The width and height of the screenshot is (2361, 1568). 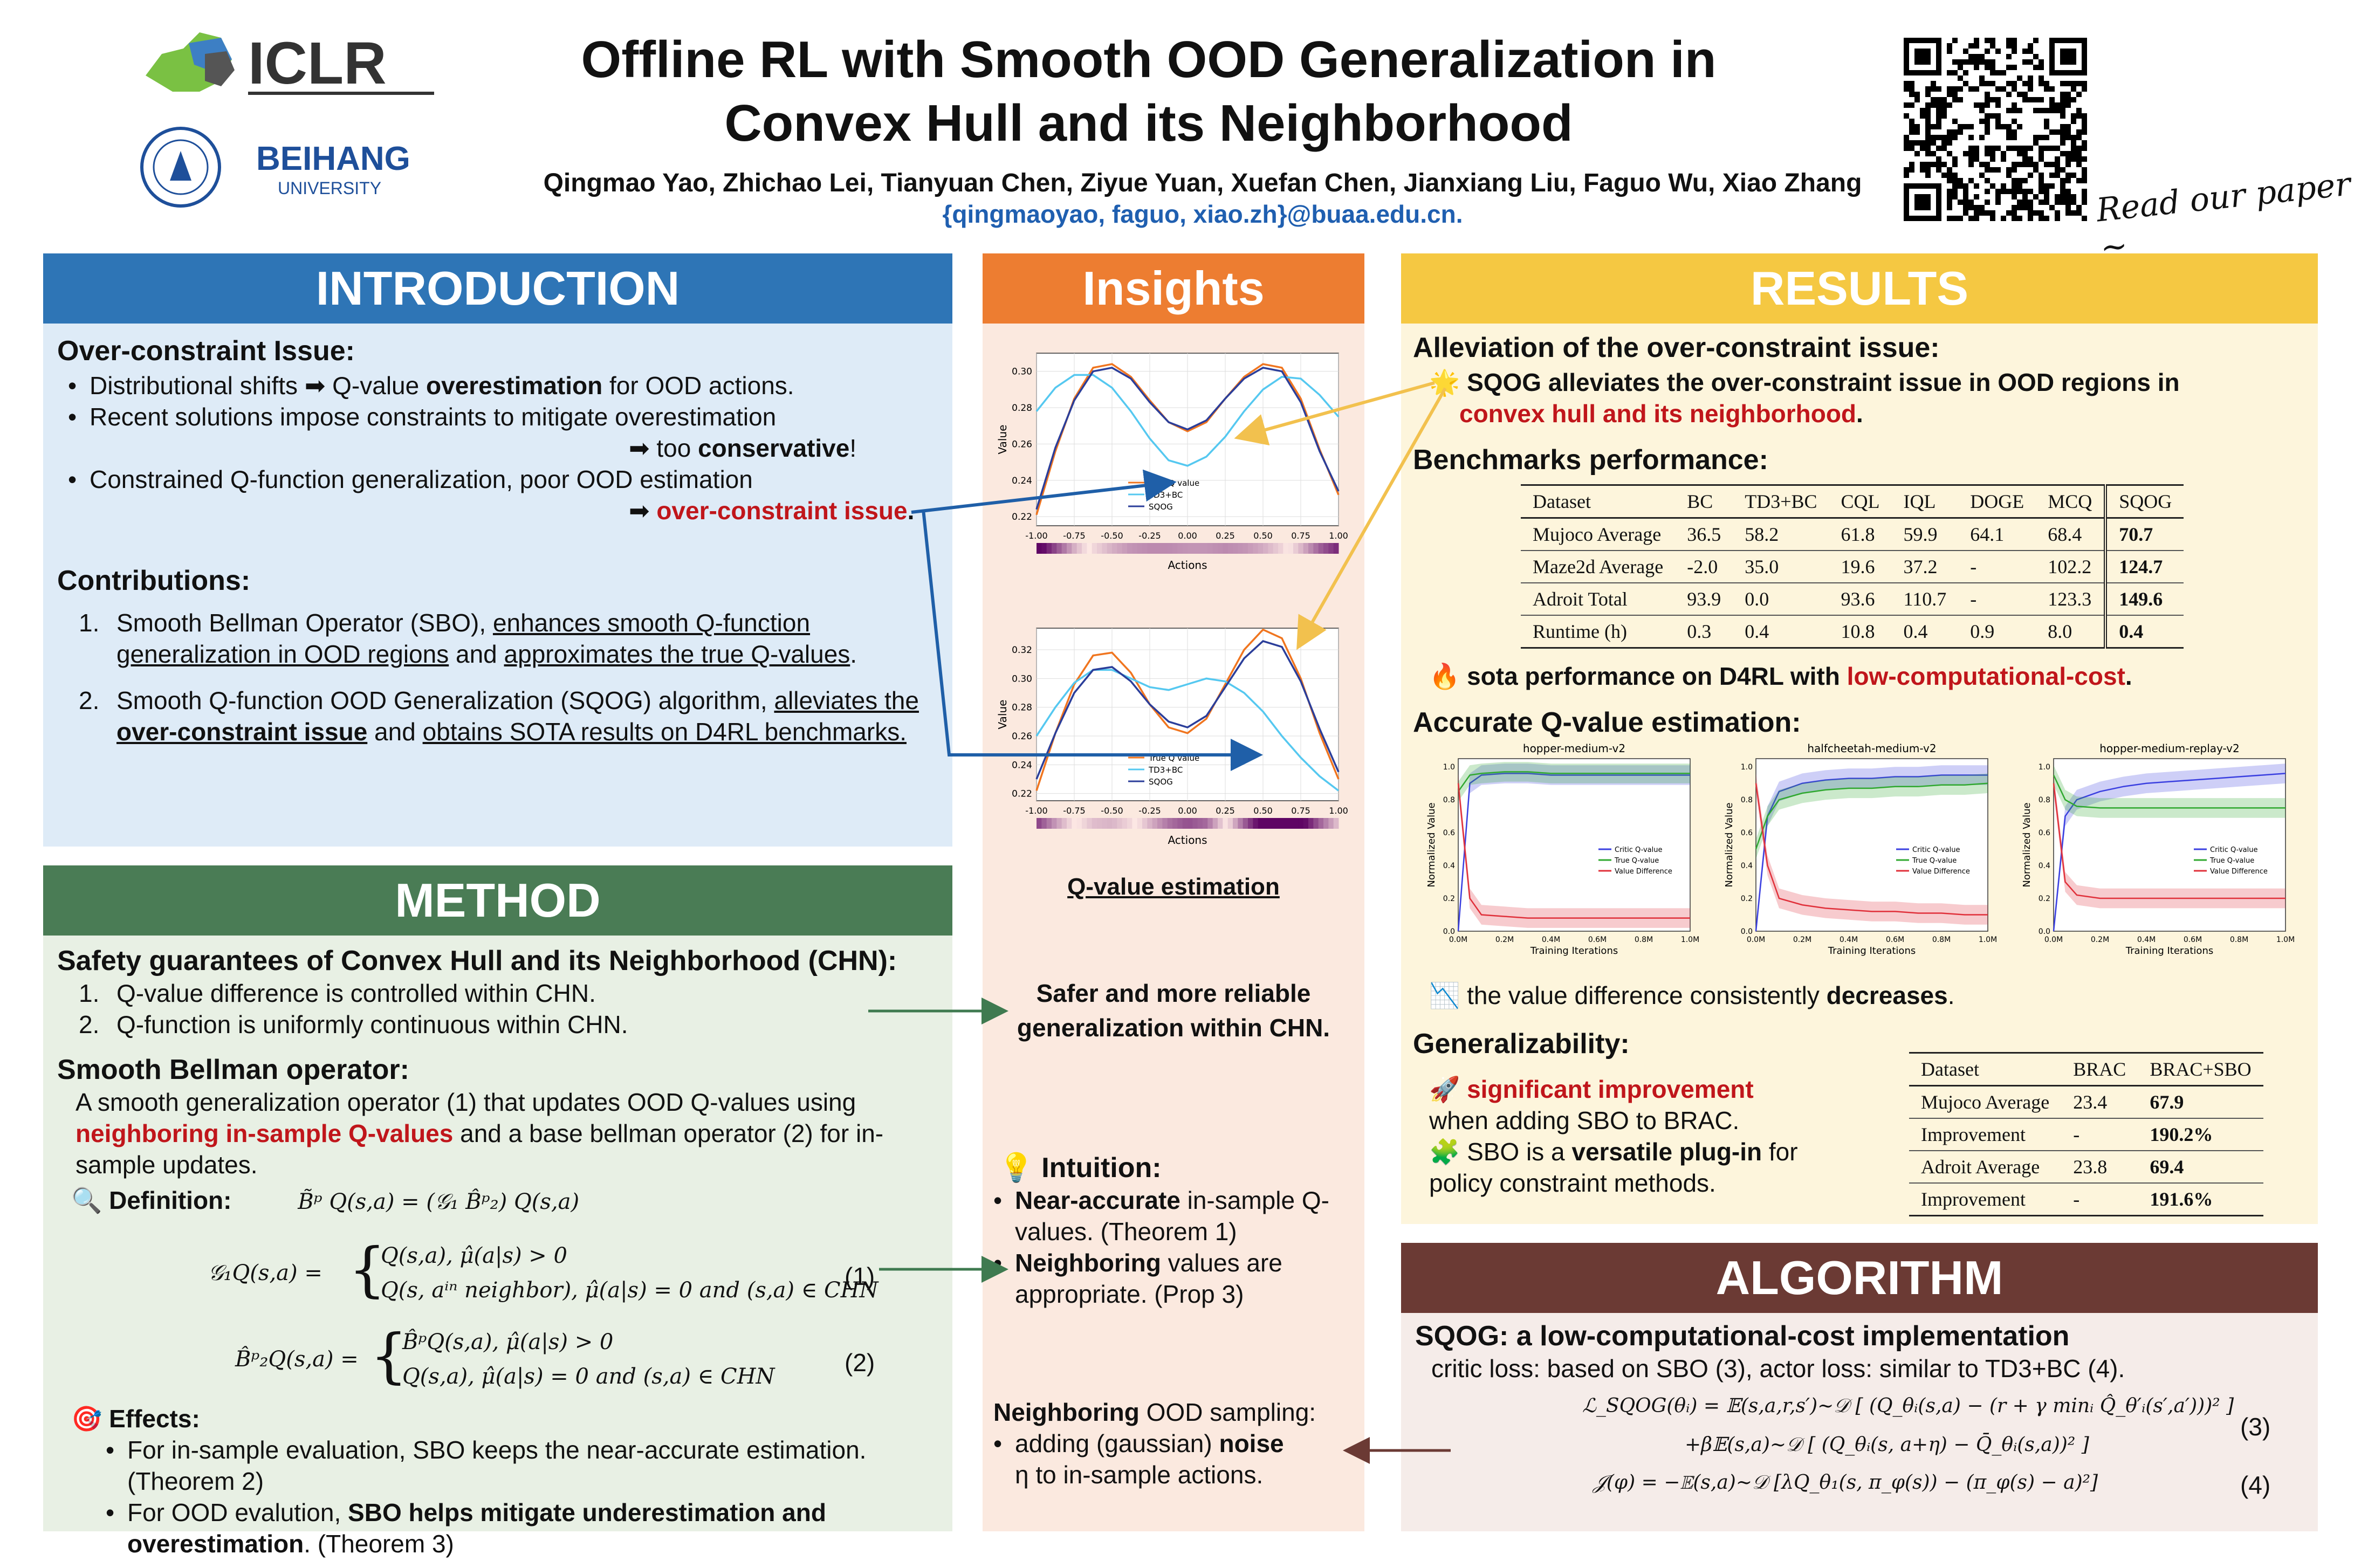 I want to click on contributions-title: Contributions:, so click(x=154, y=580).